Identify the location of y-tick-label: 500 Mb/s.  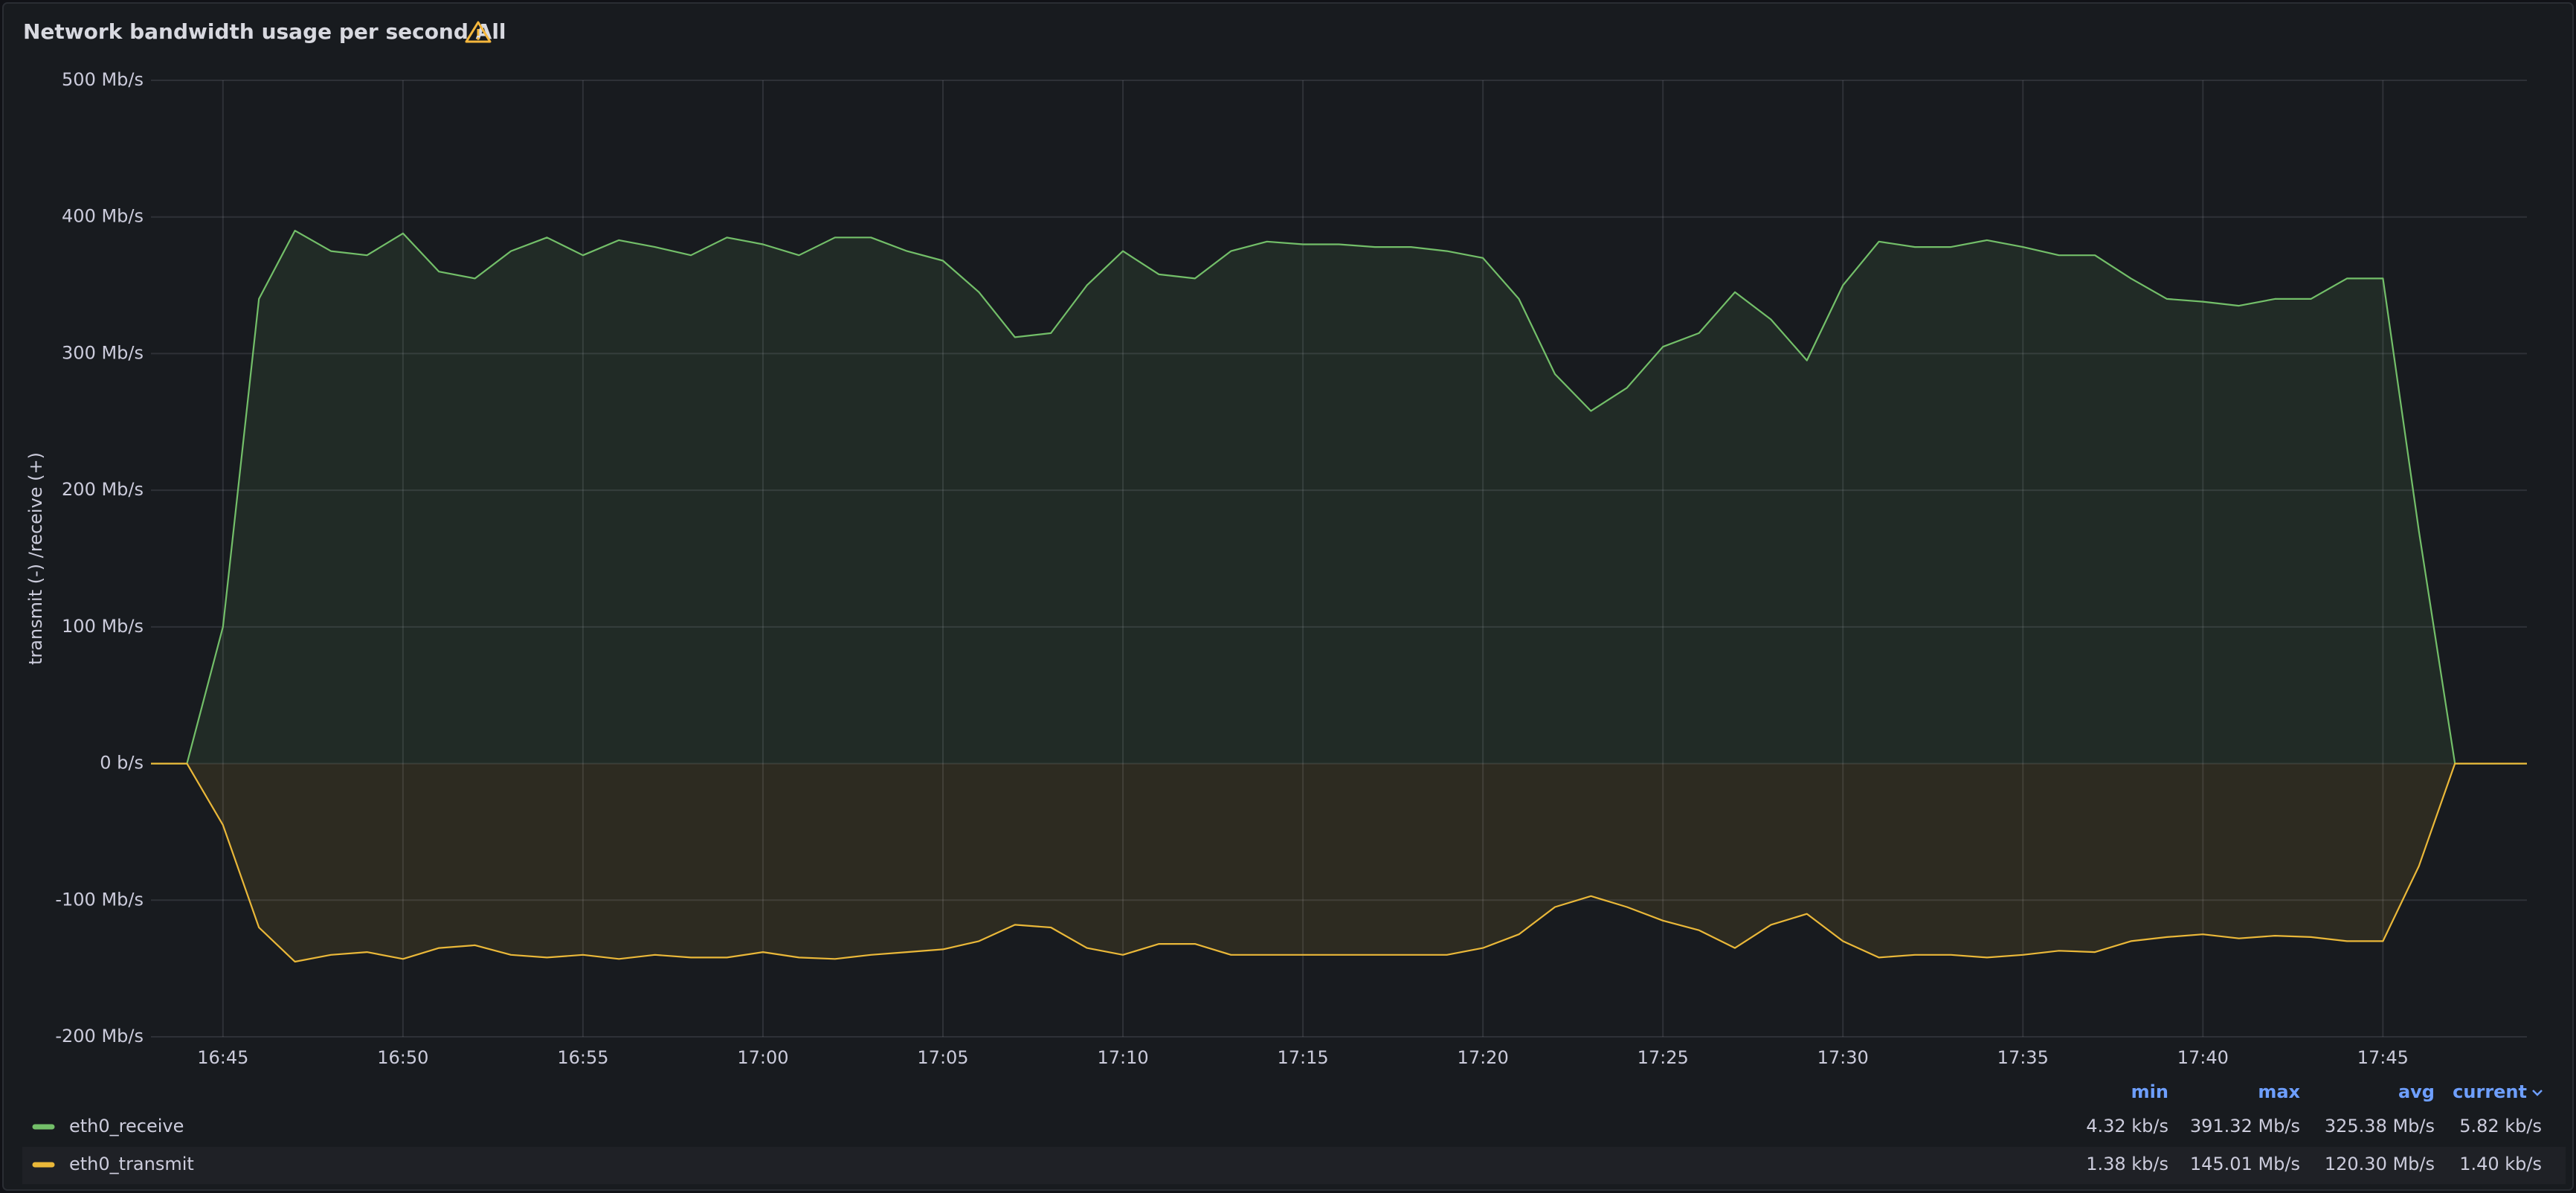
(103, 79).